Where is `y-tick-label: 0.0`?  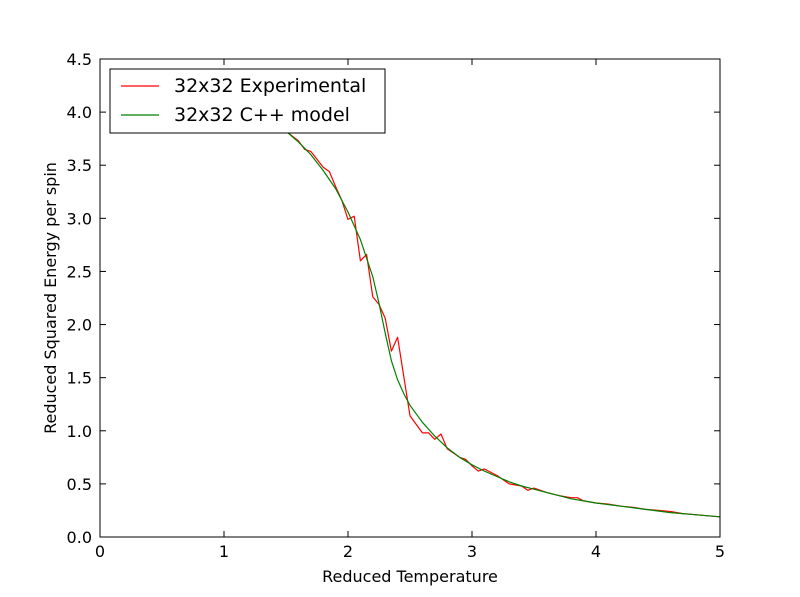 y-tick-label: 0.0 is located at coordinates (79, 537).